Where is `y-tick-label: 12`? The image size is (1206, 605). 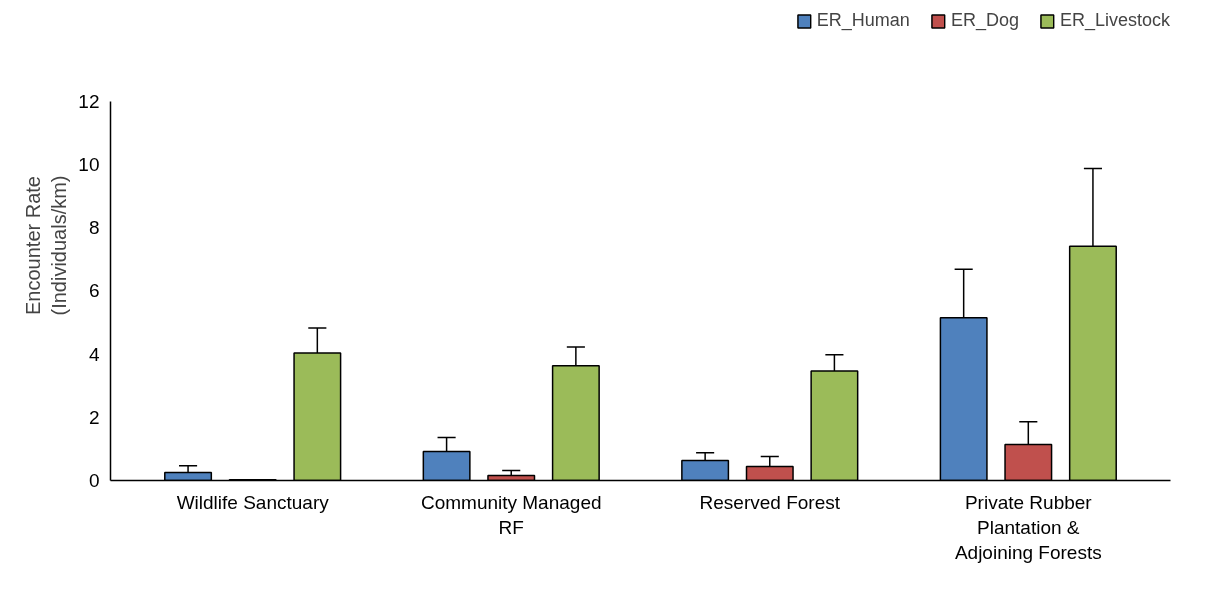
y-tick-label: 12 is located at coordinates (89, 101).